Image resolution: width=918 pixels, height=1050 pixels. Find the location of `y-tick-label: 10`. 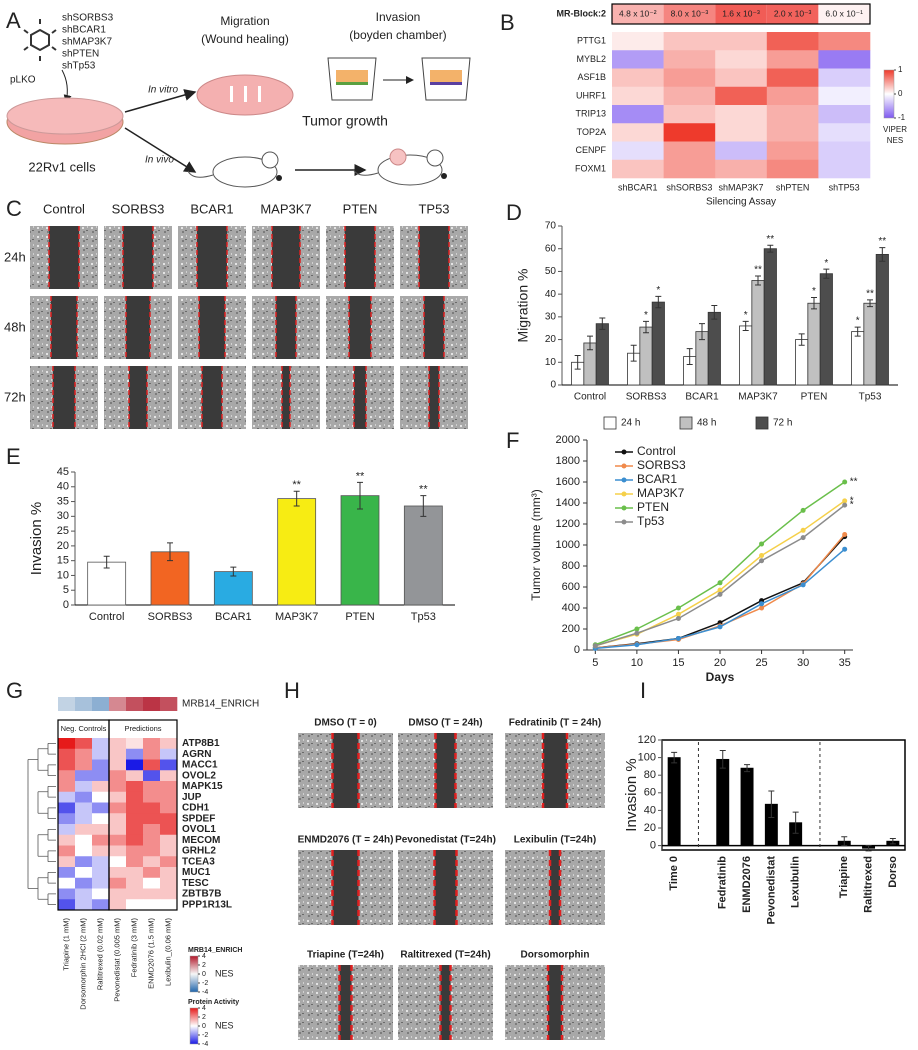

y-tick-label: 10 is located at coordinates (551, 362).